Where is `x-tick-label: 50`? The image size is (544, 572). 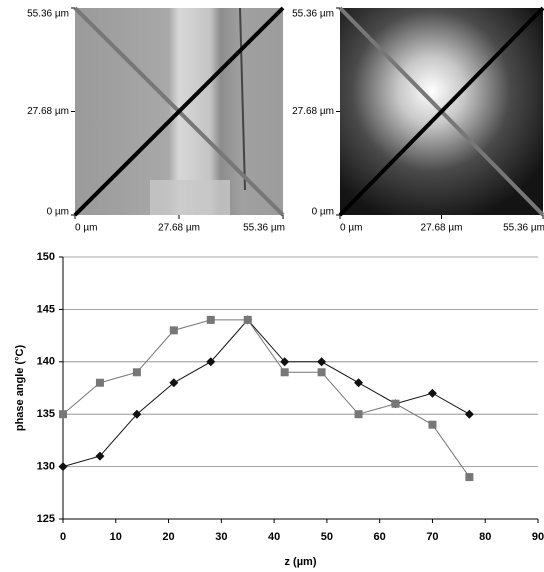 x-tick-label: 50 is located at coordinates (327, 537).